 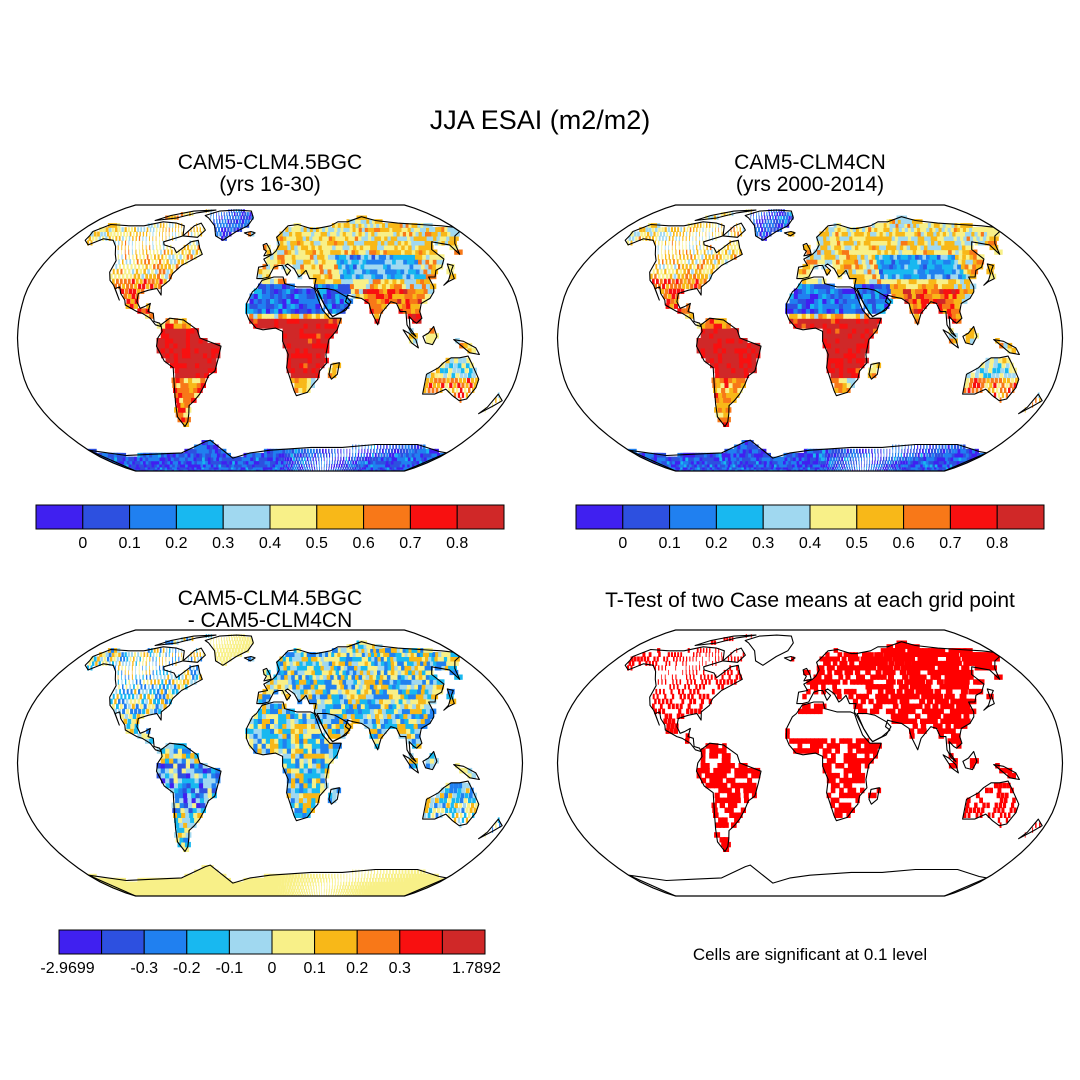 I want to click on colorbar-tick-label: -0.1, so click(x=230, y=968).